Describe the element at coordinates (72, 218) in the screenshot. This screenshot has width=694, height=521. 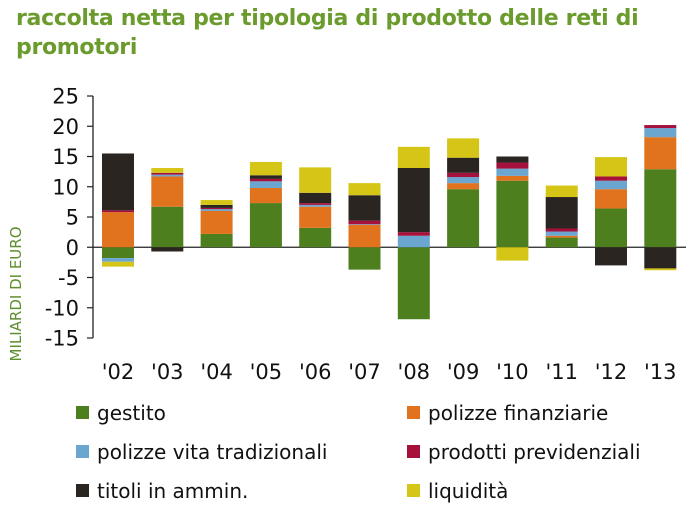
I see `y-tick-label: 5` at that location.